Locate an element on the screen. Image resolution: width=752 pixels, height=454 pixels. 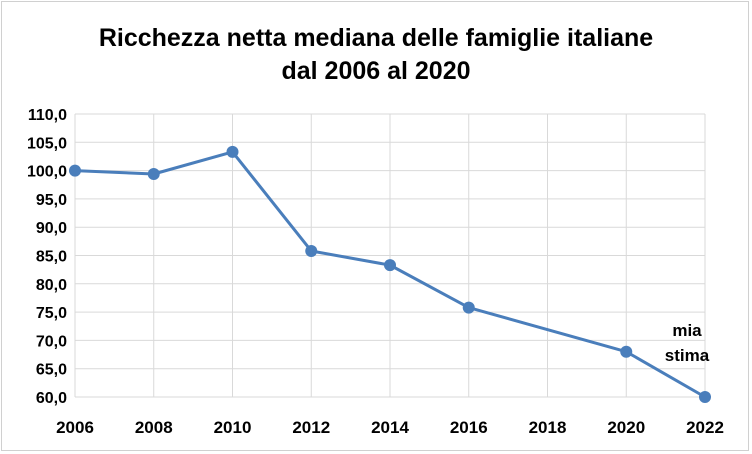
annotation-line-2: stima is located at coordinates (687, 355).